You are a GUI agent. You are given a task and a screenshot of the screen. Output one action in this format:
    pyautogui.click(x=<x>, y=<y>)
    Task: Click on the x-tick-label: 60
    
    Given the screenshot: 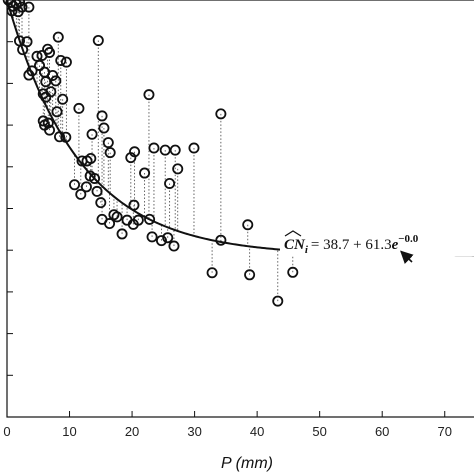 What is the action you would take?
    pyautogui.click(x=382, y=431)
    